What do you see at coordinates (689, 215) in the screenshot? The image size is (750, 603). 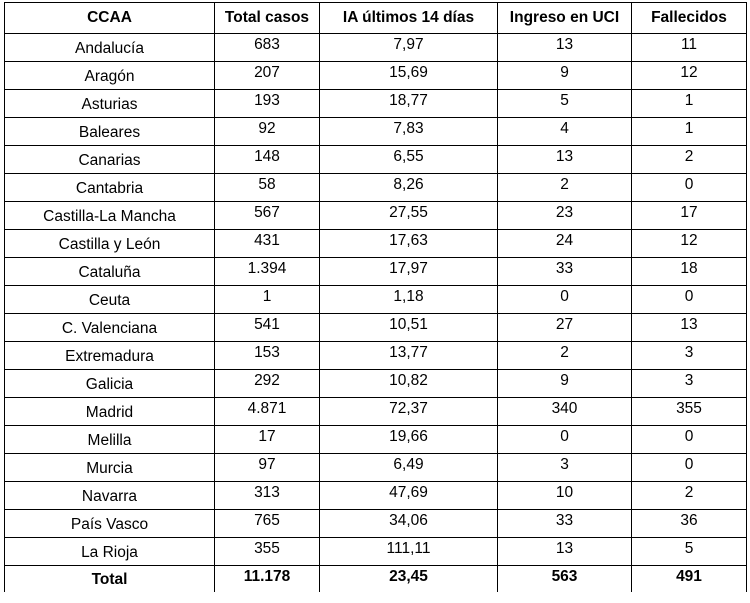 I see `cell-fallecidos: 17` at bounding box center [689, 215].